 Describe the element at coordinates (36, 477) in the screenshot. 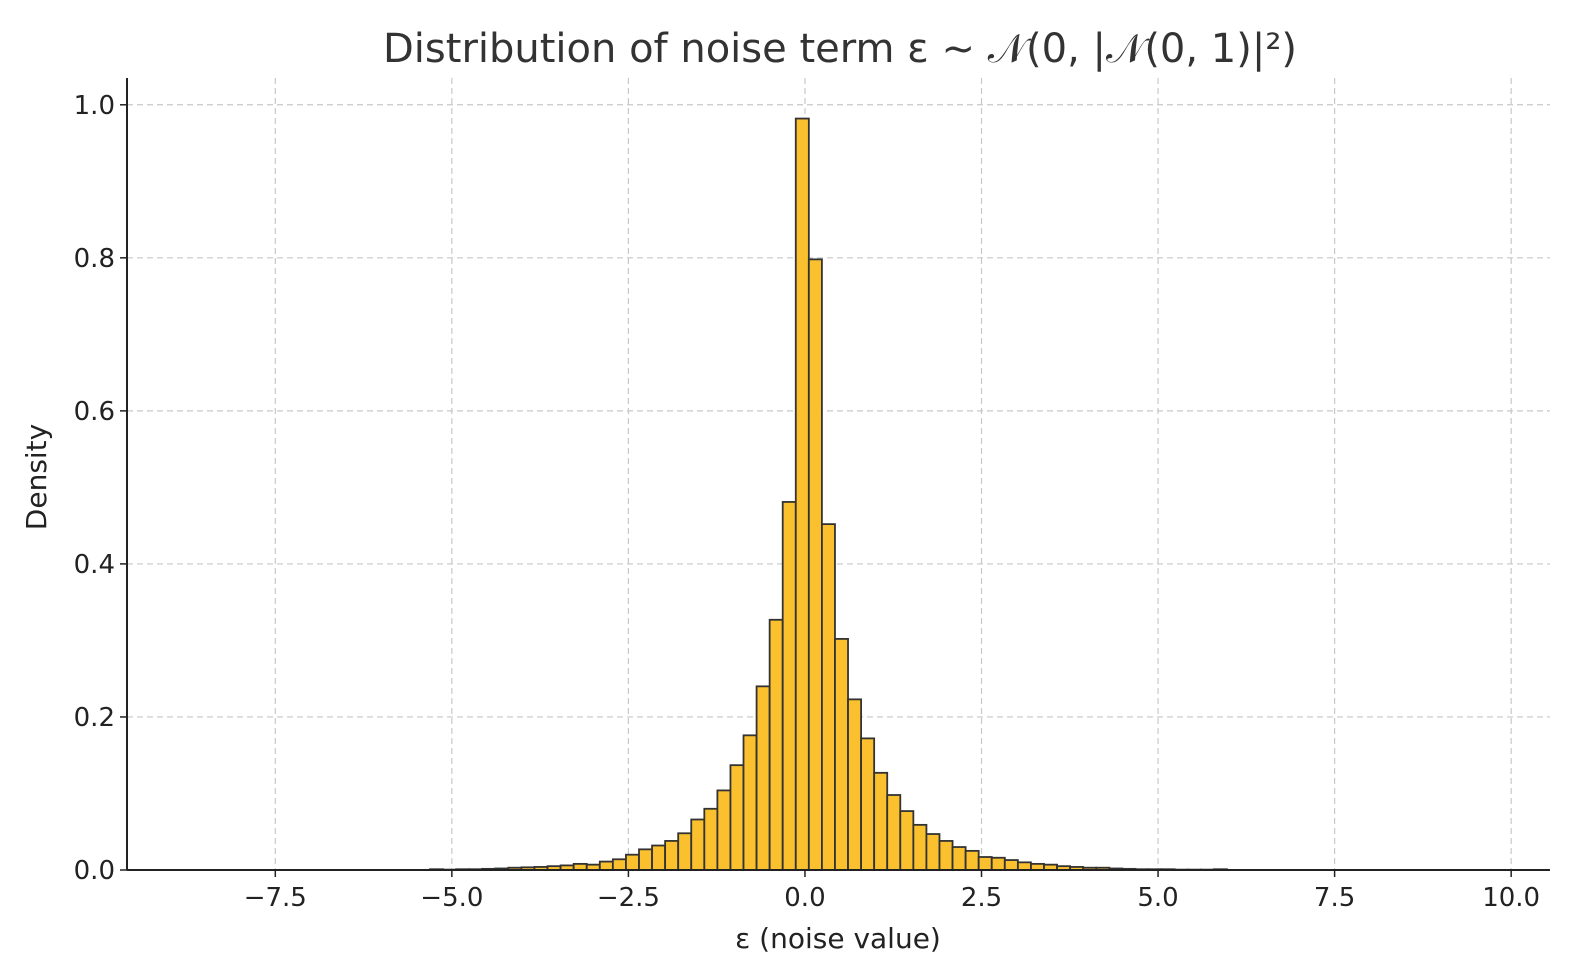

I see `y-axis-label: Density` at that location.